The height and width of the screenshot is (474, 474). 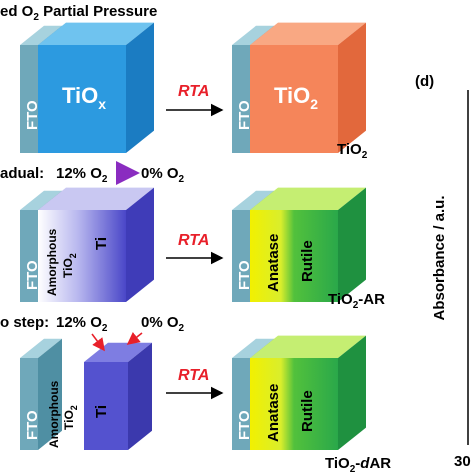 I want to click on fto-layer-side, so click(x=50, y=394).